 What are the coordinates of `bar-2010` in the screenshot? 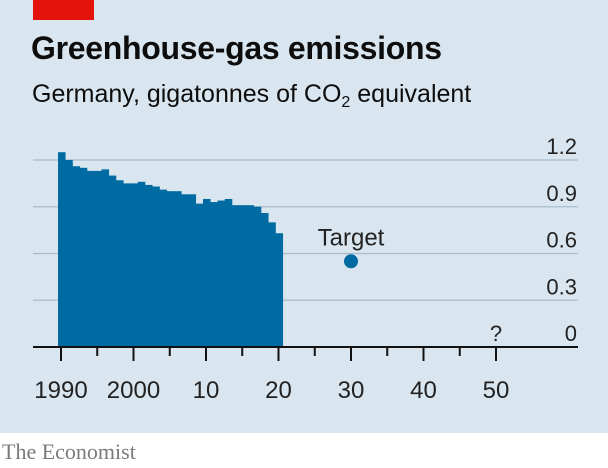 It's located at (207, 272).